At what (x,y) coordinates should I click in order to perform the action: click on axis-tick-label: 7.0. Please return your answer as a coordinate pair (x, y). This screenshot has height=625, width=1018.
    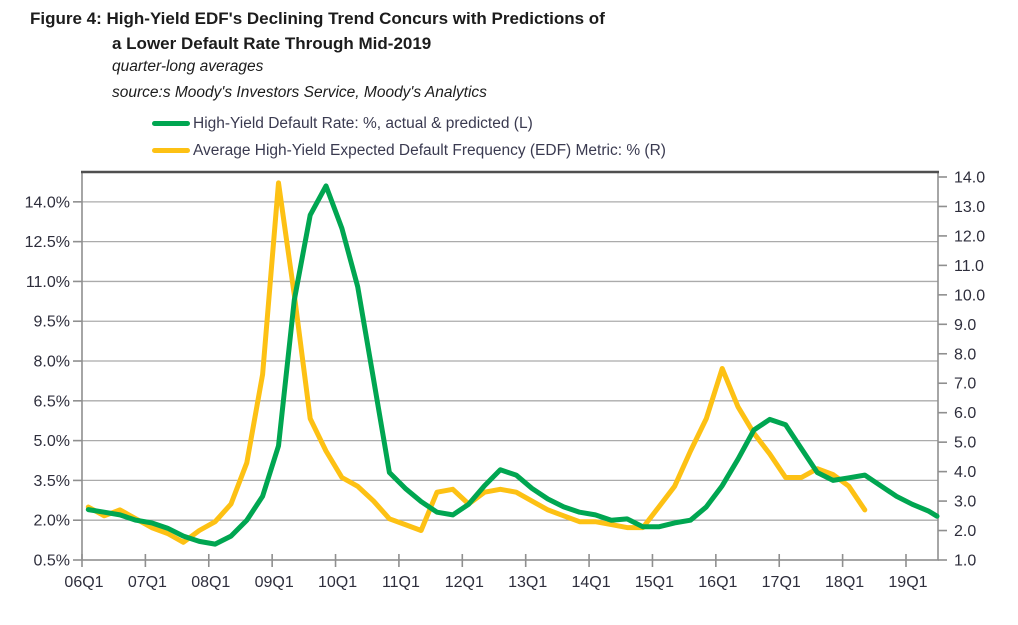
    Looking at the image, I should click on (965, 384).